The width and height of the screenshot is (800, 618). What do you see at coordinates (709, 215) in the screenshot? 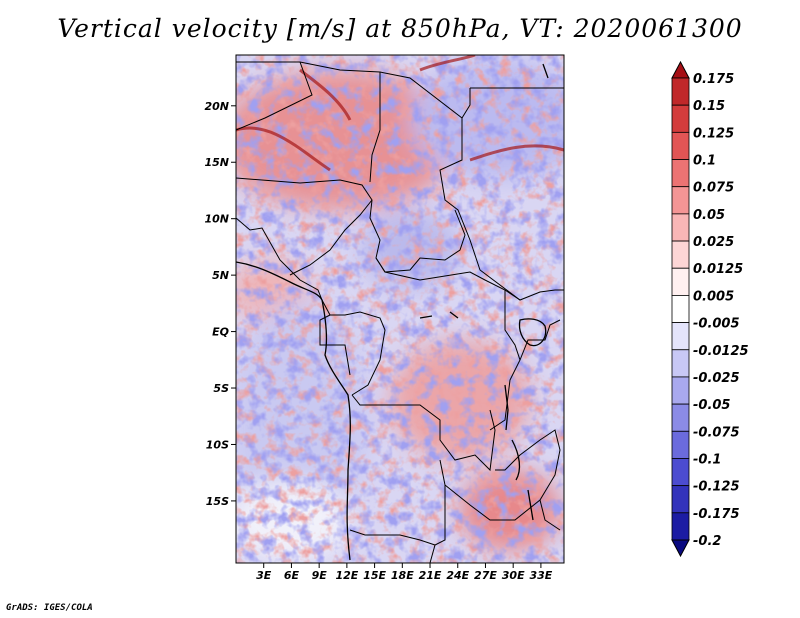
I see `colorbar-label: 0.05` at bounding box center [709, 215].